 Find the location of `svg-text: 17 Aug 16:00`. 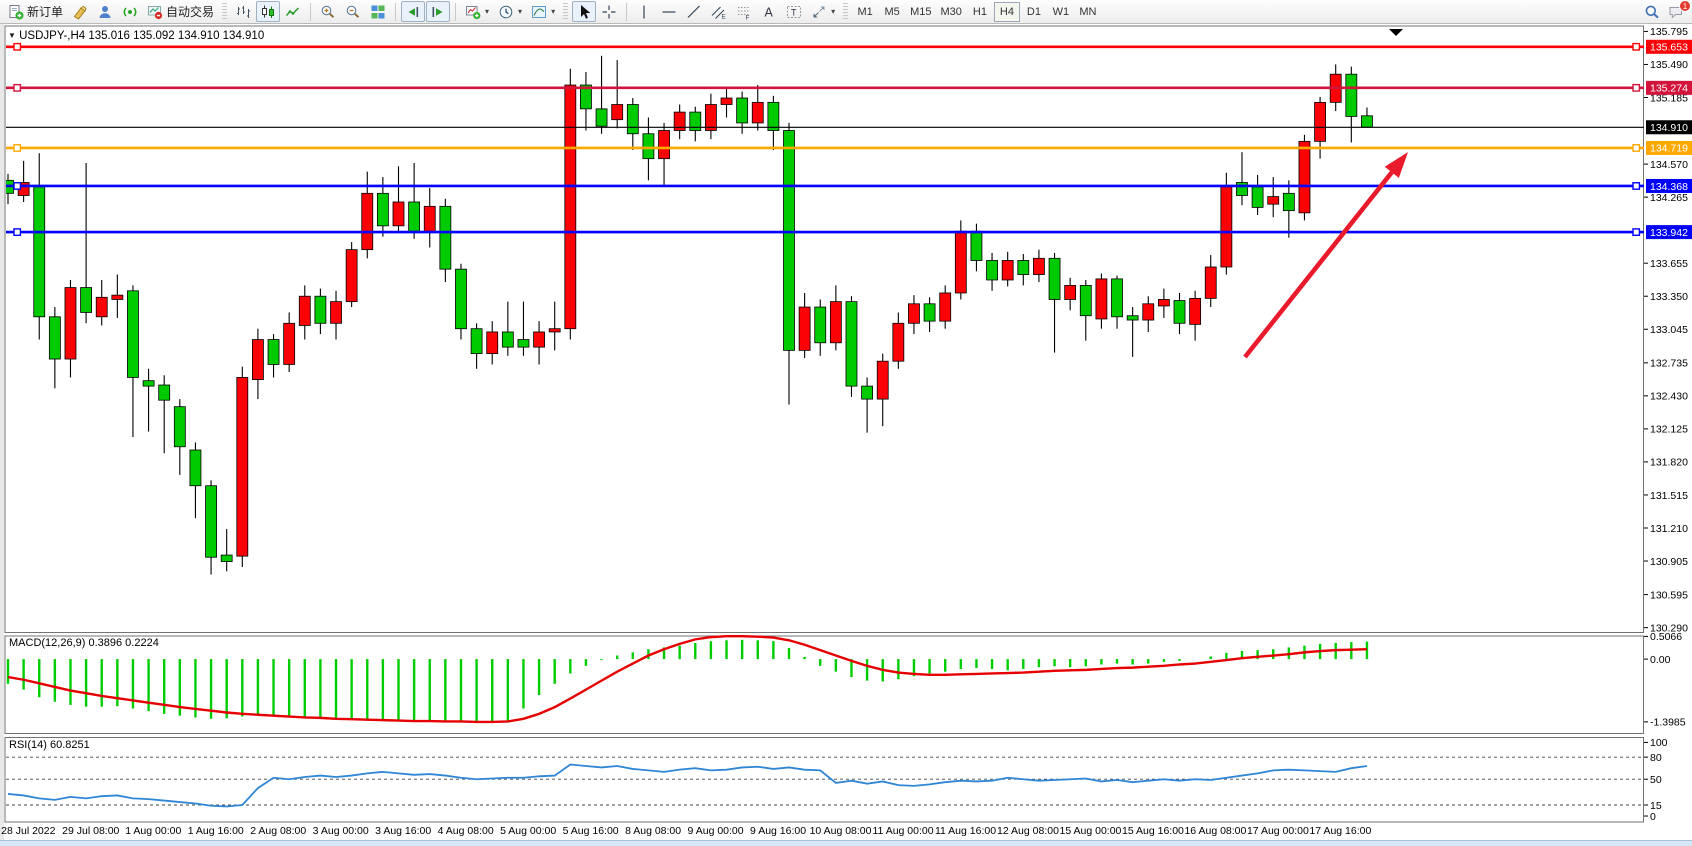

svg-text: 17 Aug 16:00 is located at coordinates (1340, 831).